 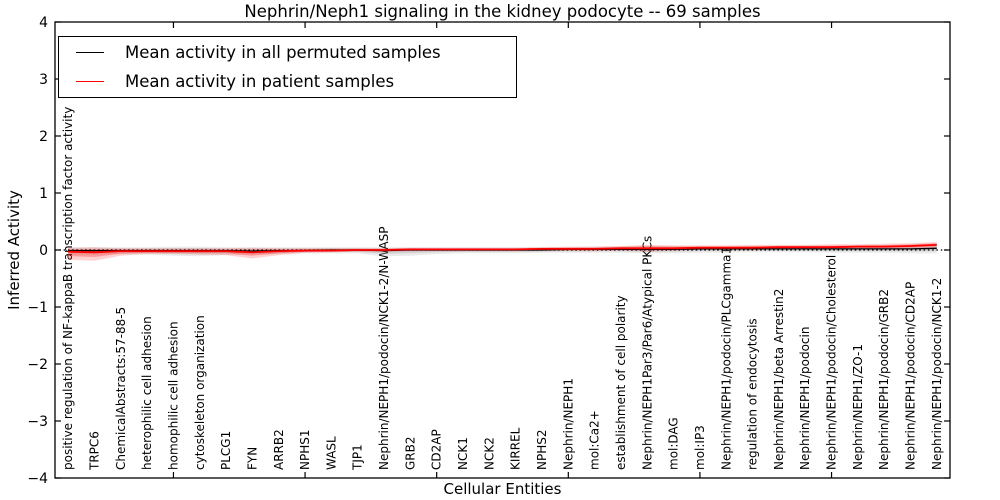 I want to click on x-category-label: mol:Ca2+, so click(x=595, y=440).